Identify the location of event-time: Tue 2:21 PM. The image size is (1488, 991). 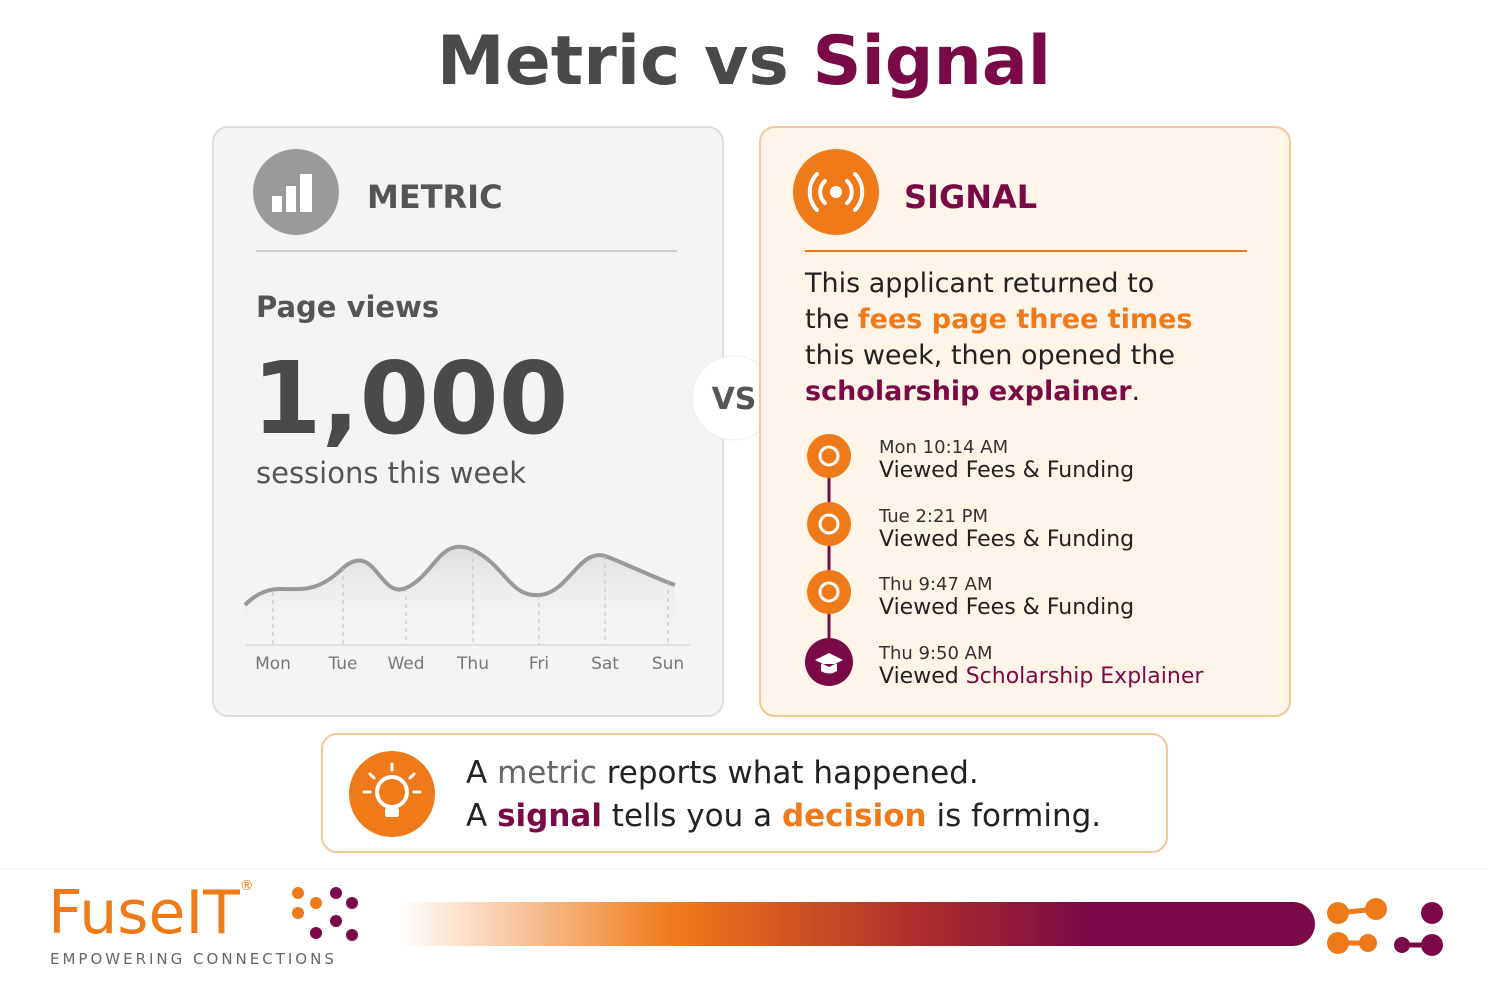
(933, 516).